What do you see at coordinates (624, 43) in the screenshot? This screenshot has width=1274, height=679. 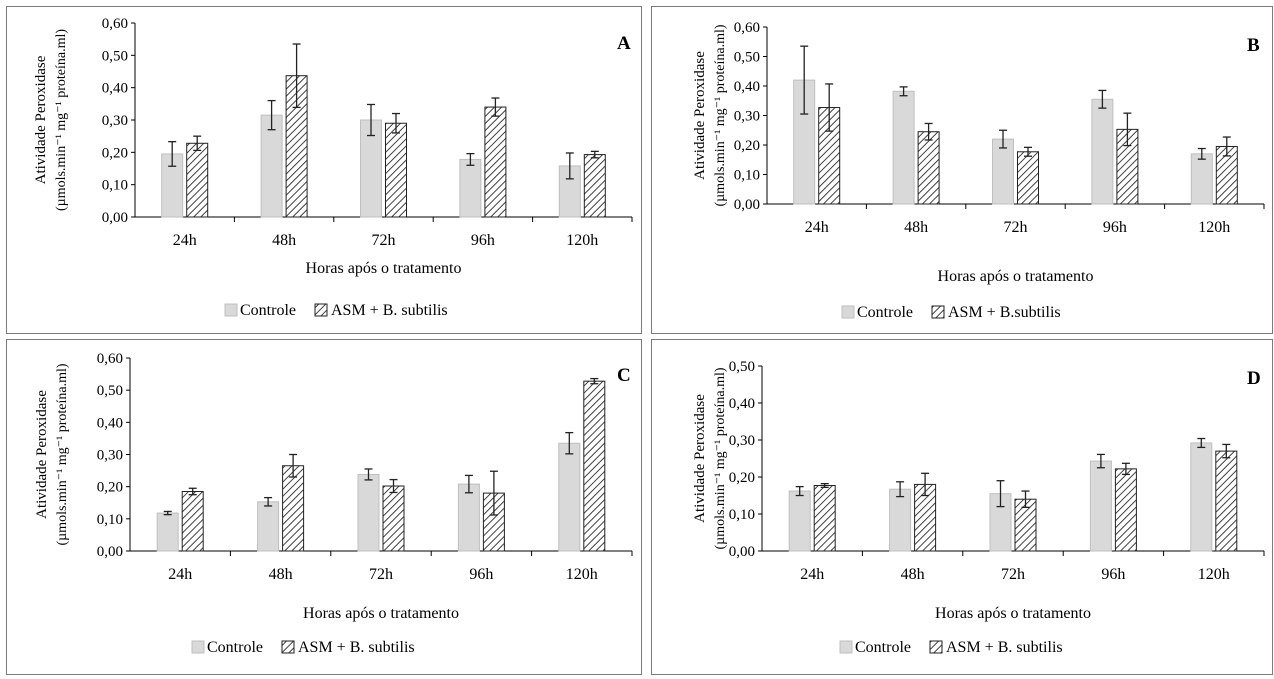 I see `panel-letter: A` at bounding box center [624, 43].